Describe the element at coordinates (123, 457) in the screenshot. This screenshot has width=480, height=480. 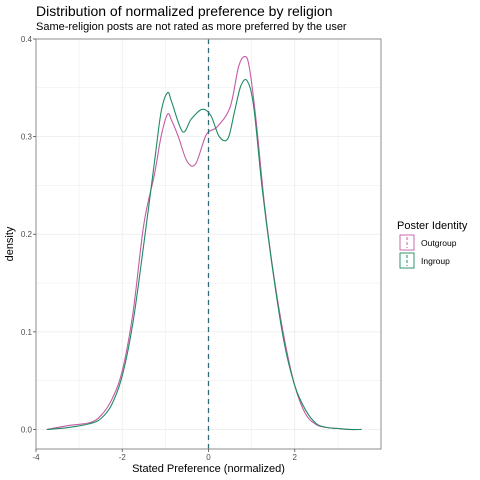
I see `x-tick-label: -2` at that location.